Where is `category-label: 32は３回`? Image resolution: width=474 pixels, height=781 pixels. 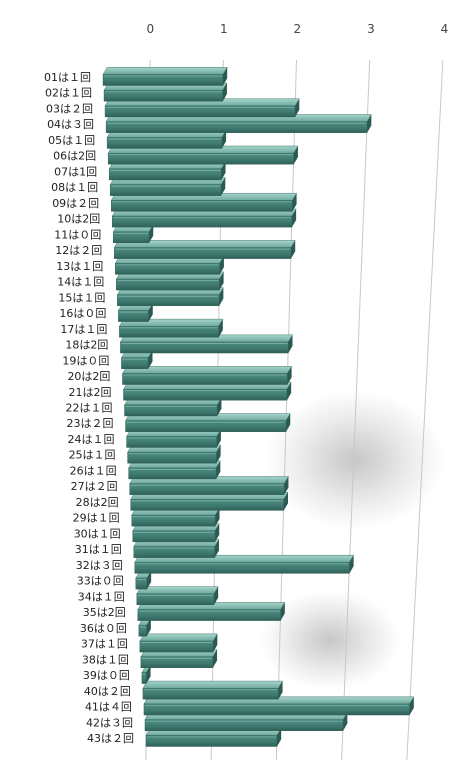 category-label: 32は３回 is located at coordinates (99, 565).